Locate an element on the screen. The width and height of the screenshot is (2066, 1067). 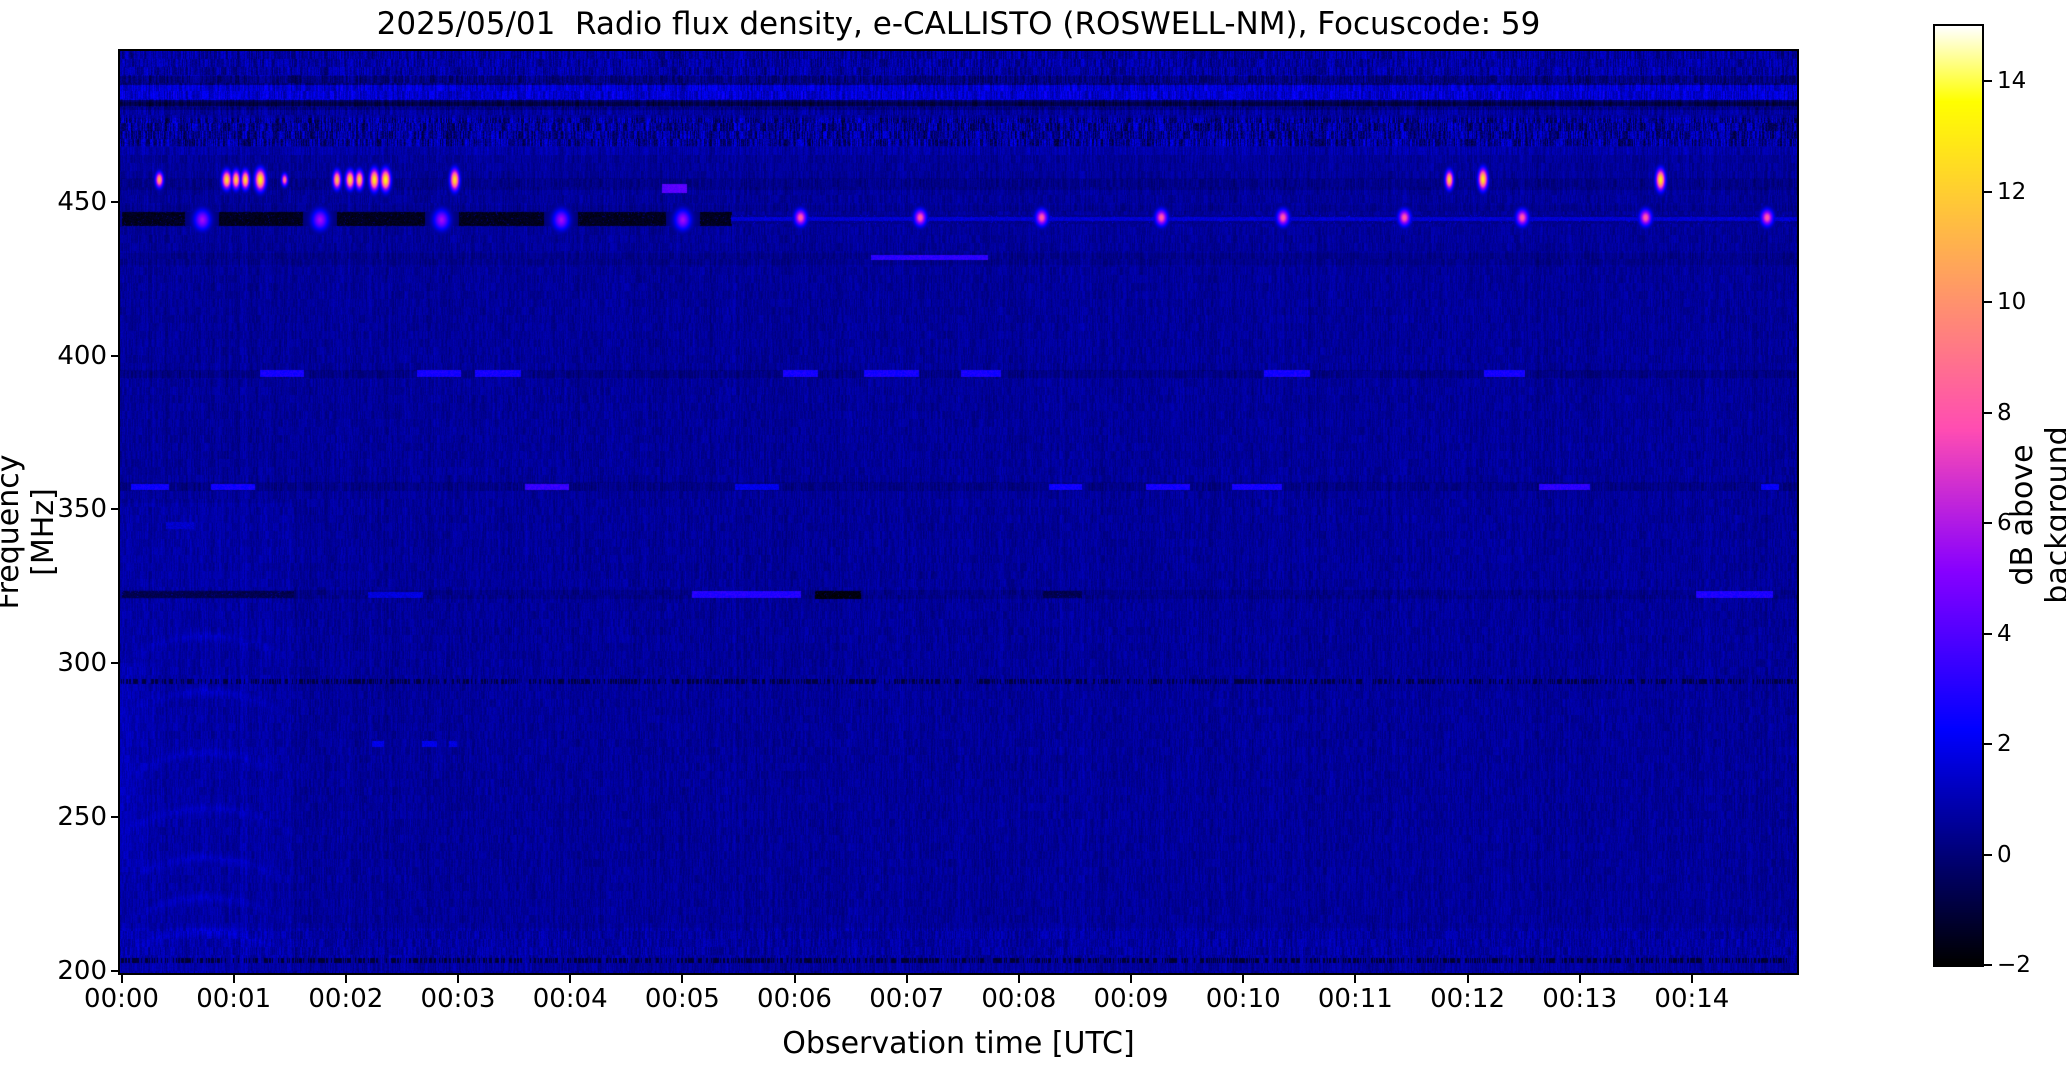
y-tick-label: 200 is located at coordinates (82, 970).